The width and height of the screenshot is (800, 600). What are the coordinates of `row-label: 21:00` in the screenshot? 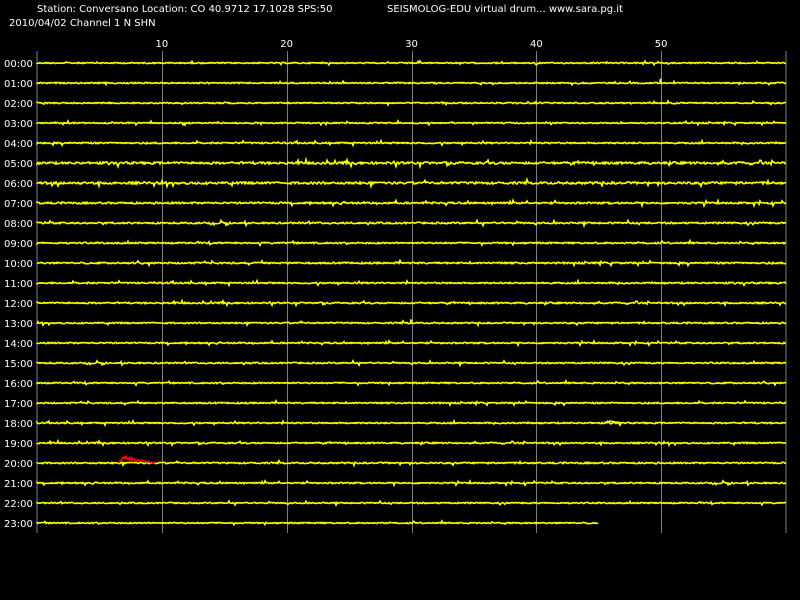 It's located at (18, 484).